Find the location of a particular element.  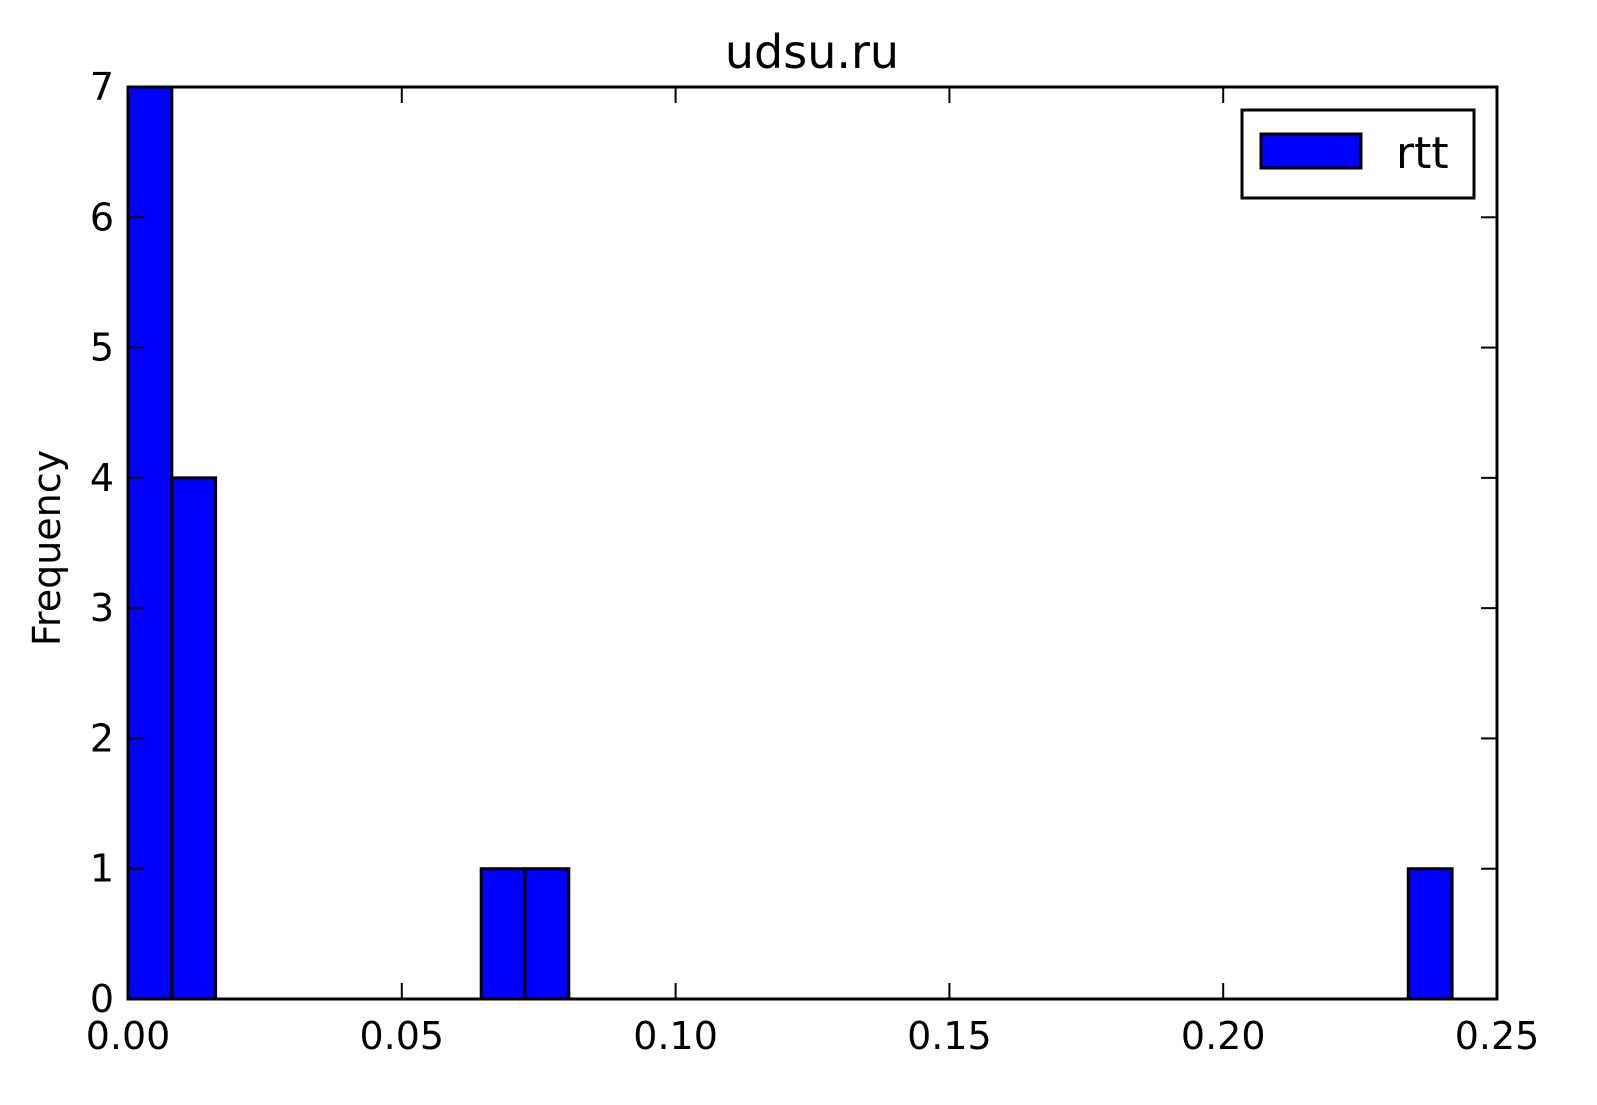

x-tick-label: 0.10 is located at coordinates (675, 1036).